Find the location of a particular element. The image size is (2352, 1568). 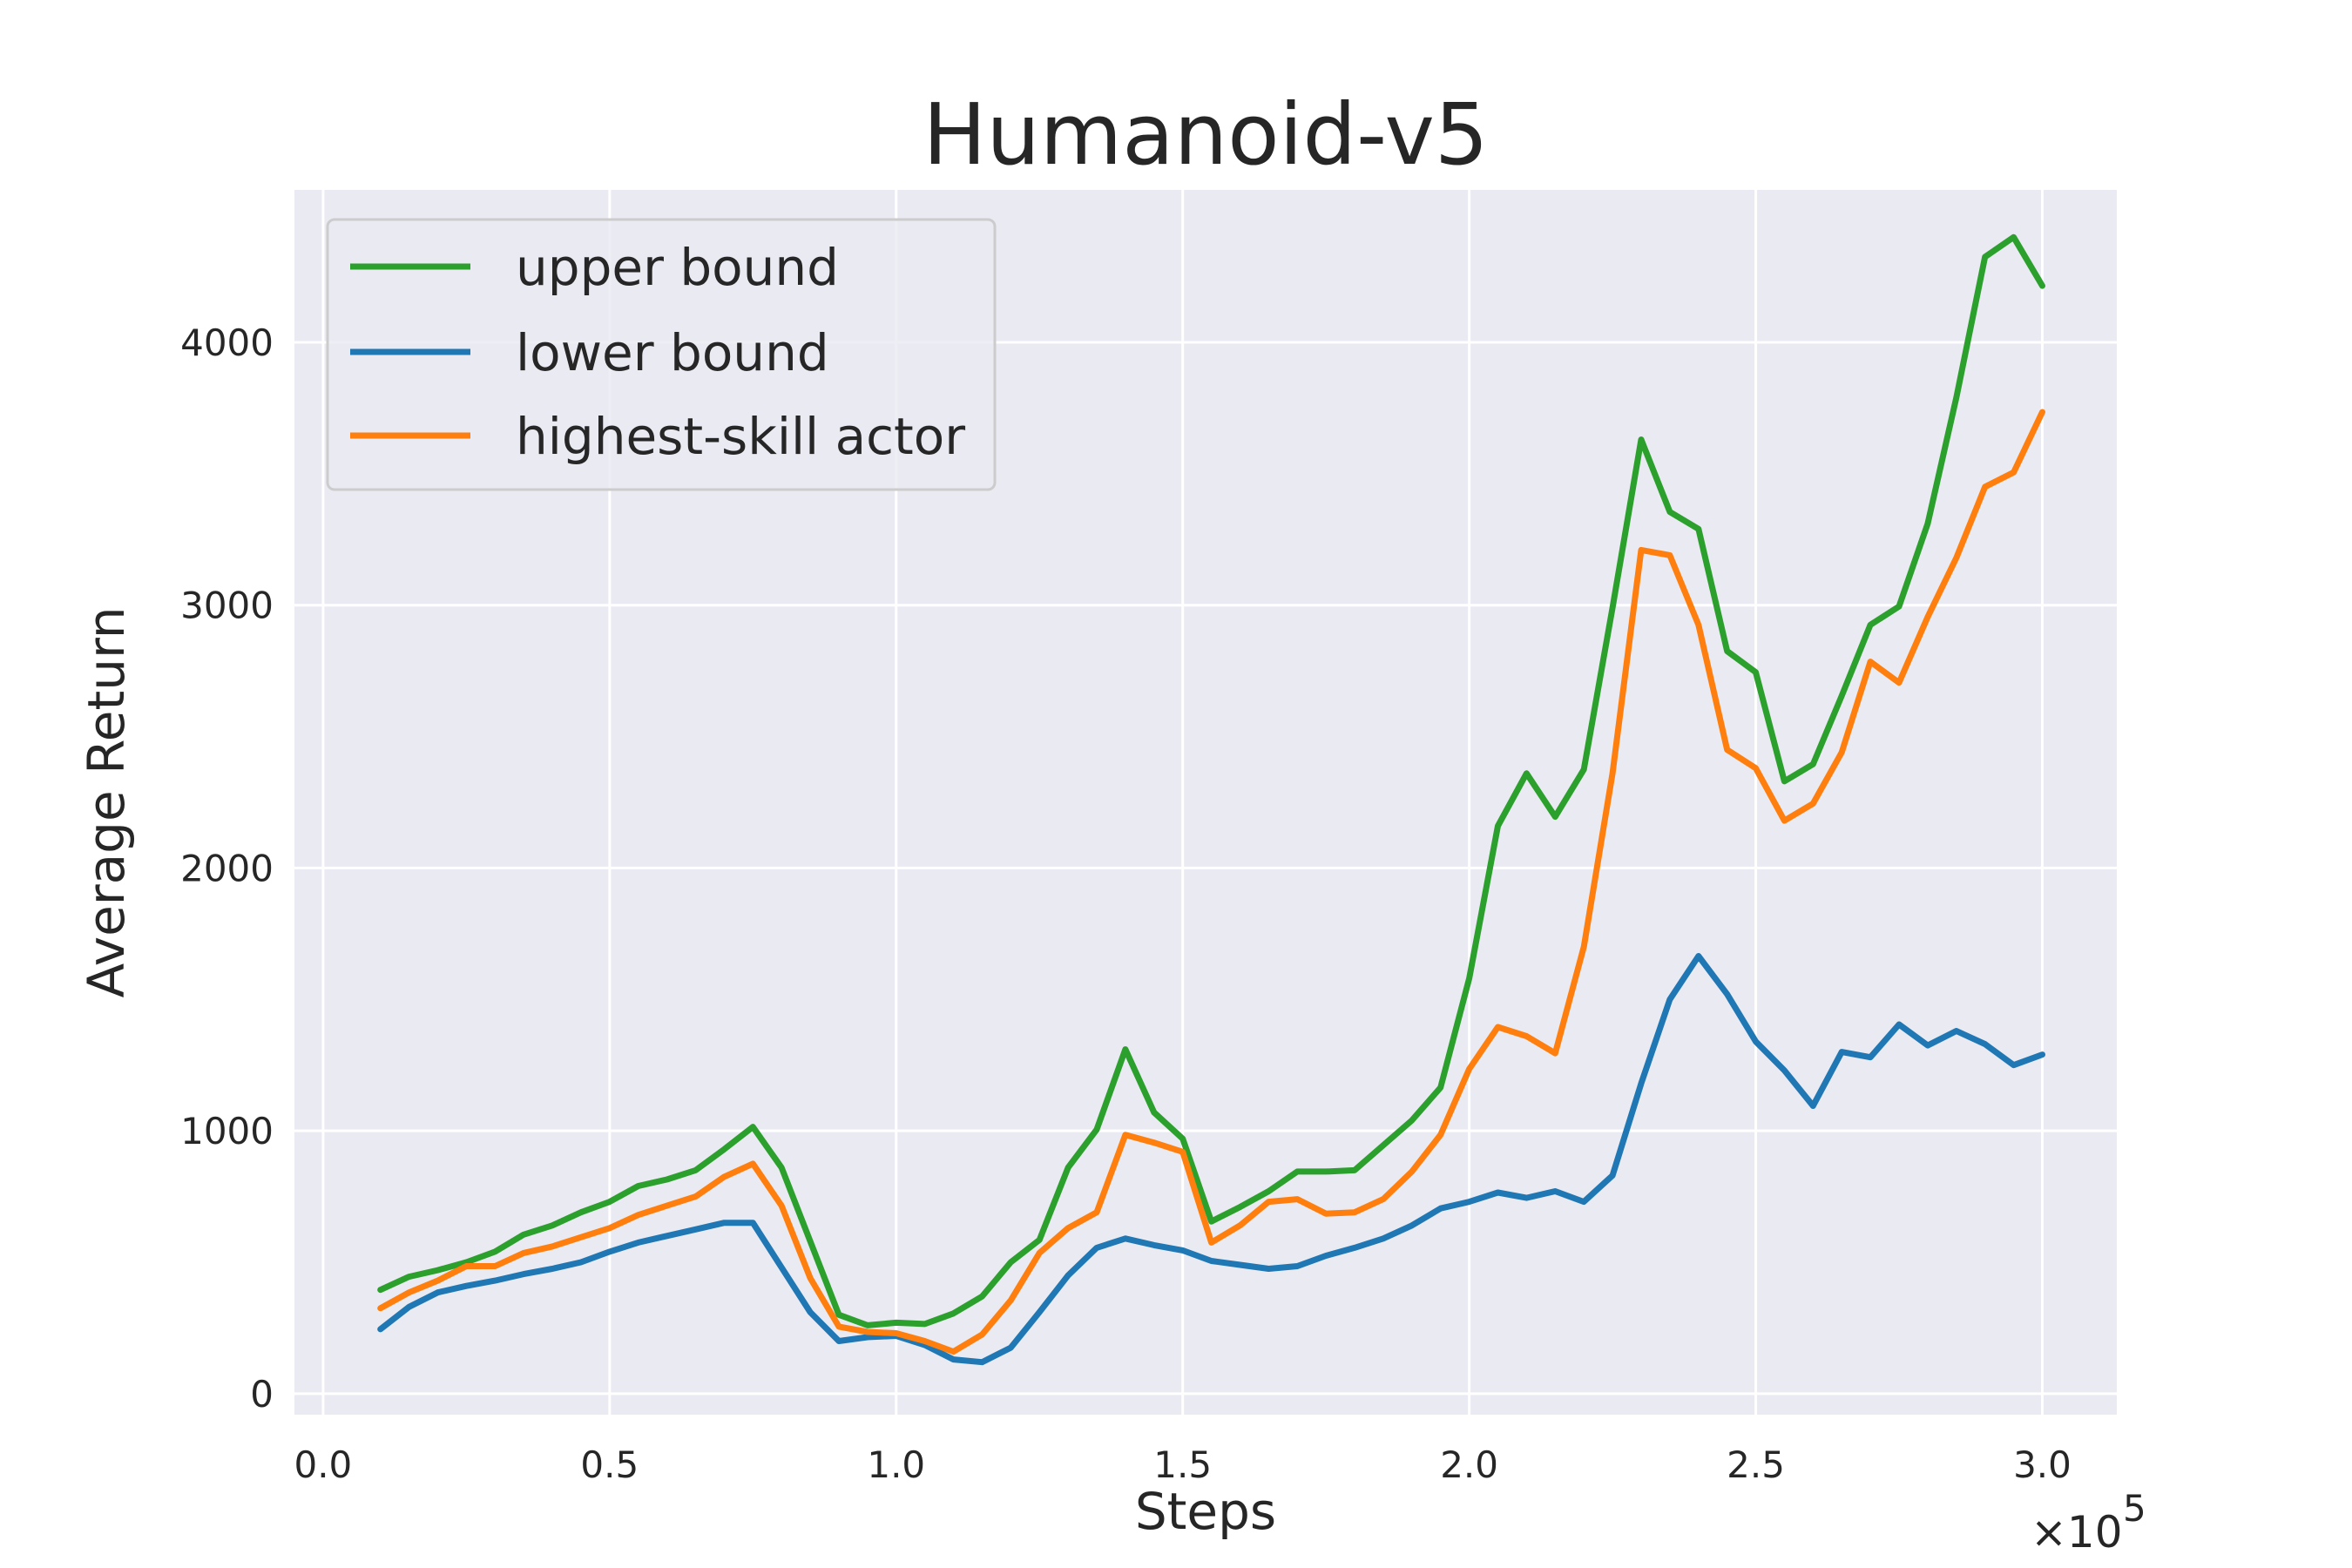

x-tick-label: 1.0 is located at coordinates (896, 1464).